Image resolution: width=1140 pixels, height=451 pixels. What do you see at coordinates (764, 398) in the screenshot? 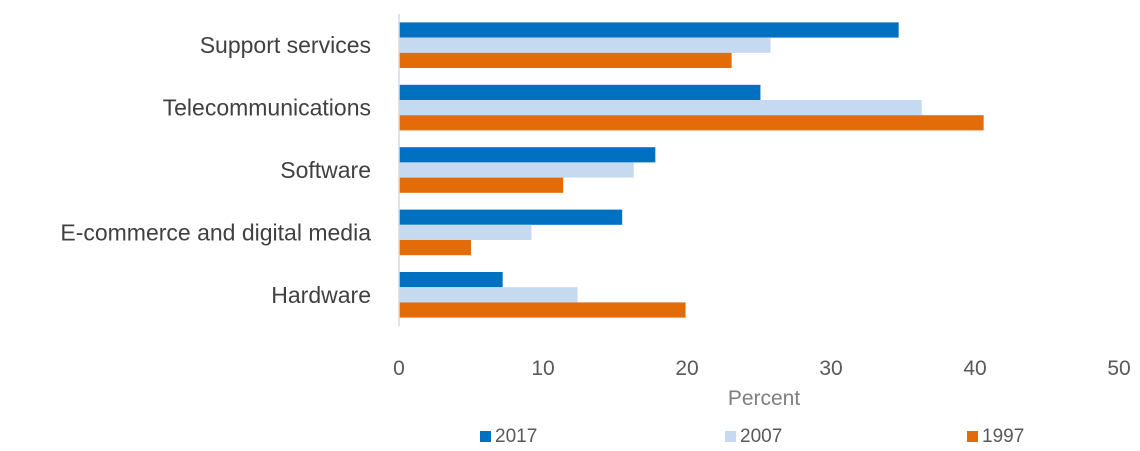
I see `x-axis-title: Percent` at bounding box center [764, 398].